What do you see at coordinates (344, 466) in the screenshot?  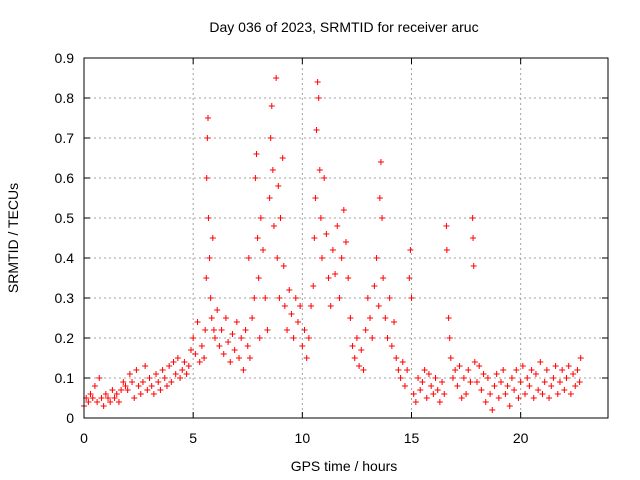 I see `x-axis-label: GPS time / hours` at bounding box center [344, 466].